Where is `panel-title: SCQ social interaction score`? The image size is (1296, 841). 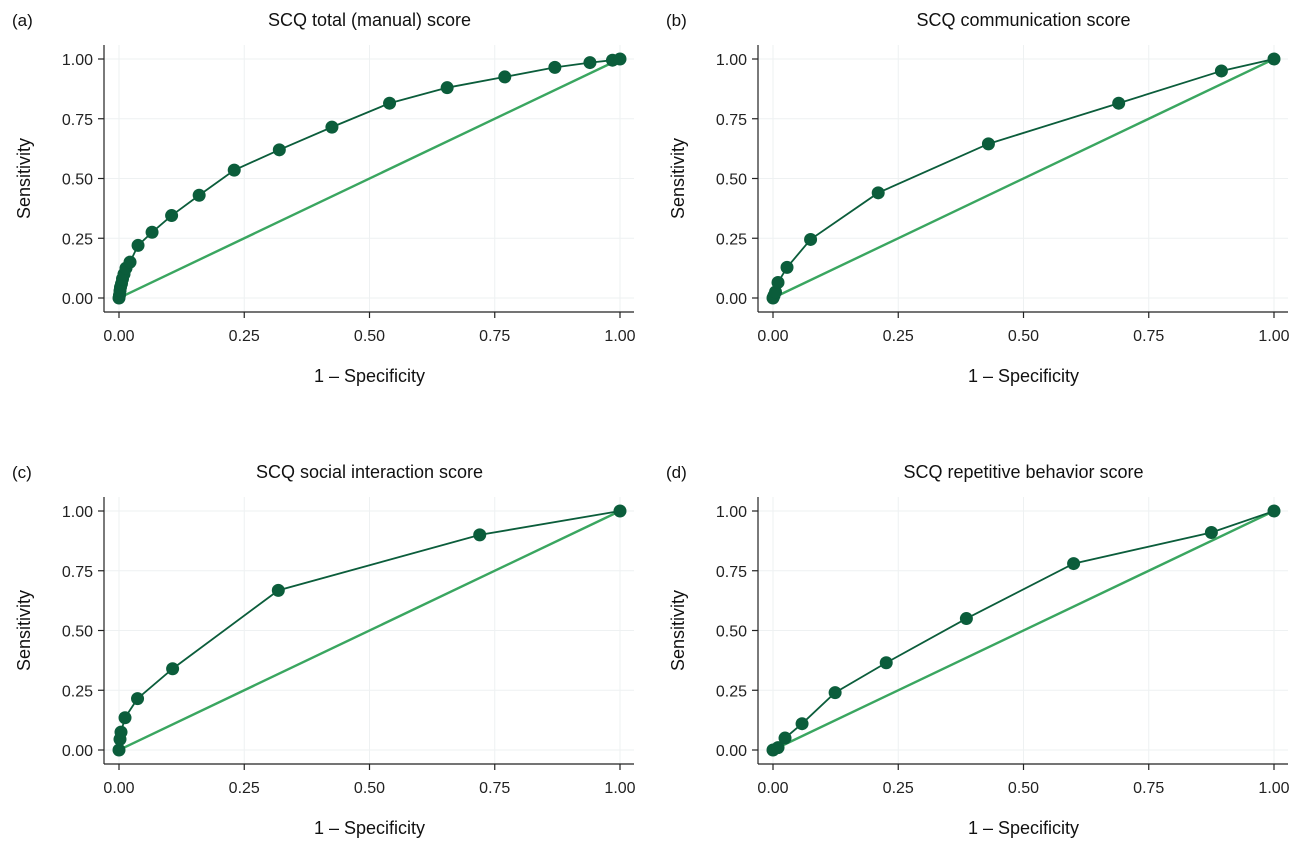 panel-title: SCQ social interaction score is located at coordinates (369, 472).